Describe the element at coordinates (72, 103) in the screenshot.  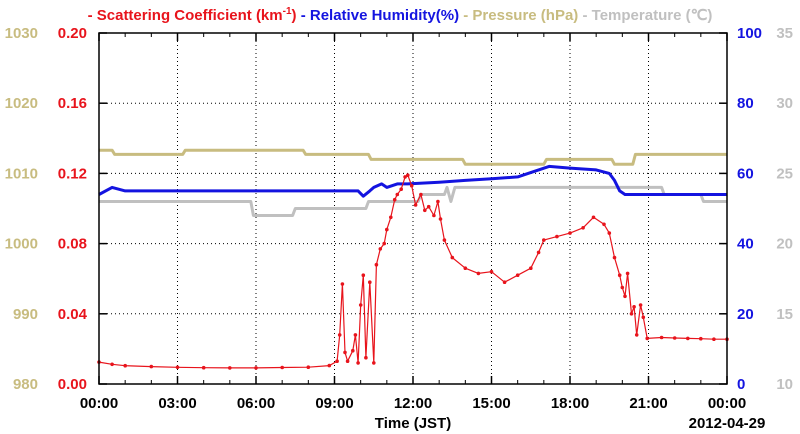
I see `y-tick-label-scattering: 0.16` at that location.